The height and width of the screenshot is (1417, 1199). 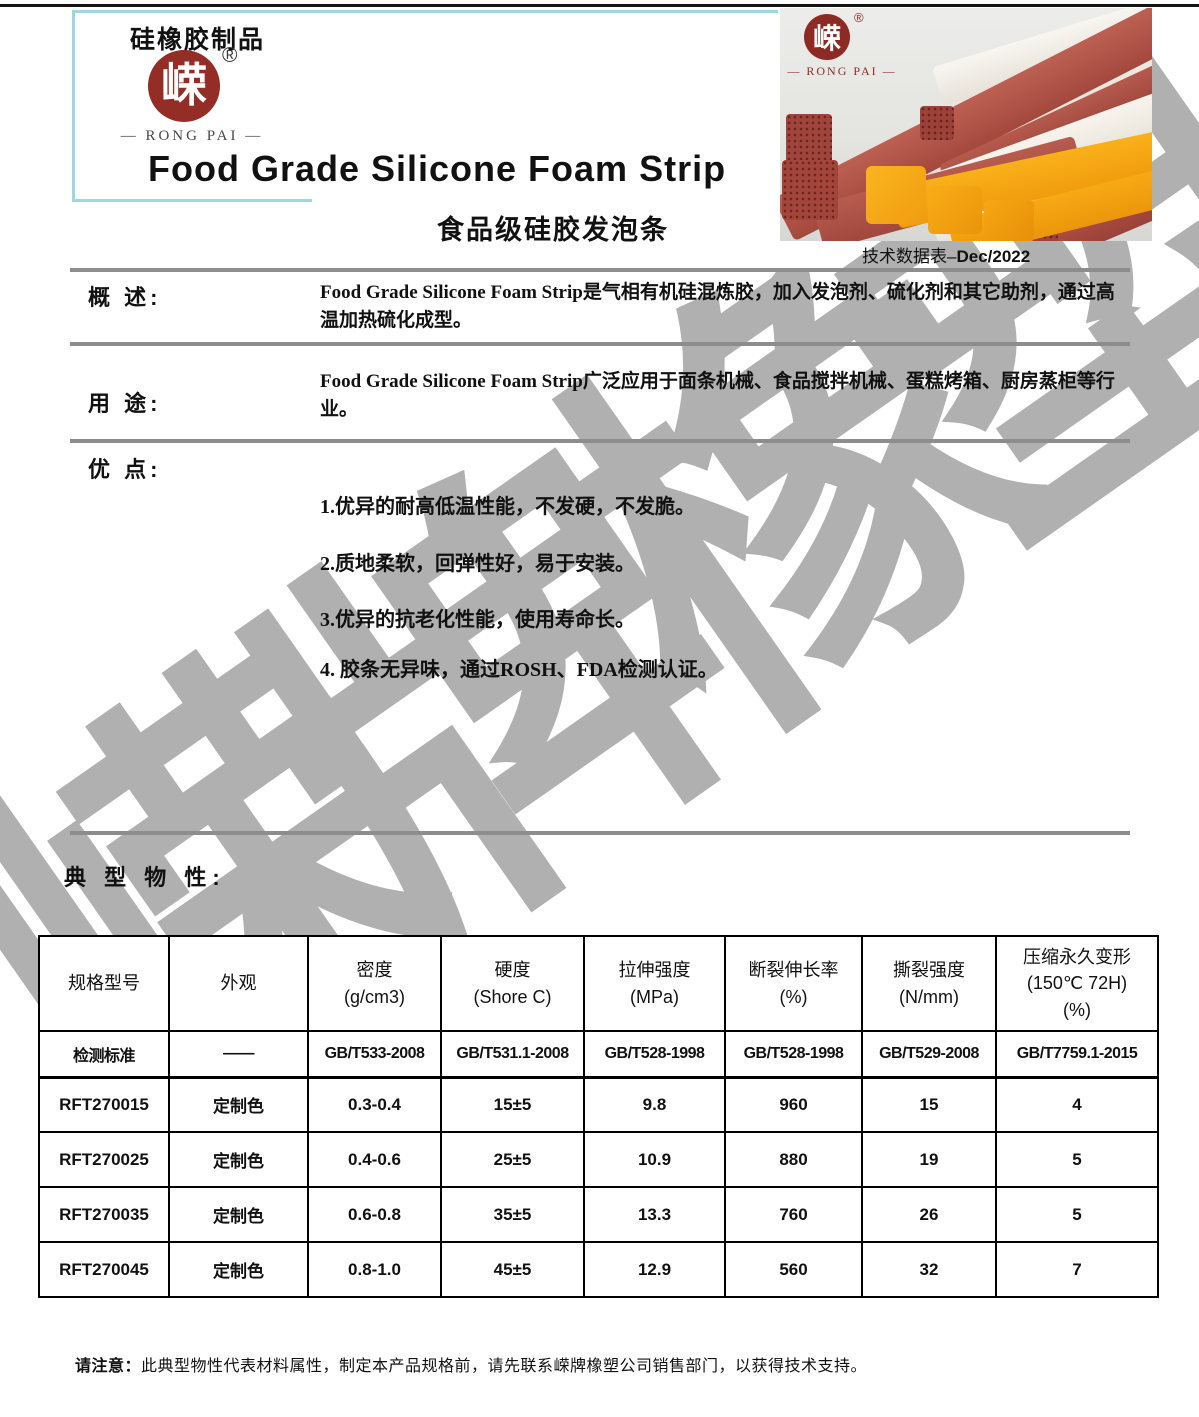 What do you see at coordinates (477, 564) in the screenshot?
I see `advantage-item: 2.质地柔软，回弹性好，易于安装。` at bounding box center [477, 564].